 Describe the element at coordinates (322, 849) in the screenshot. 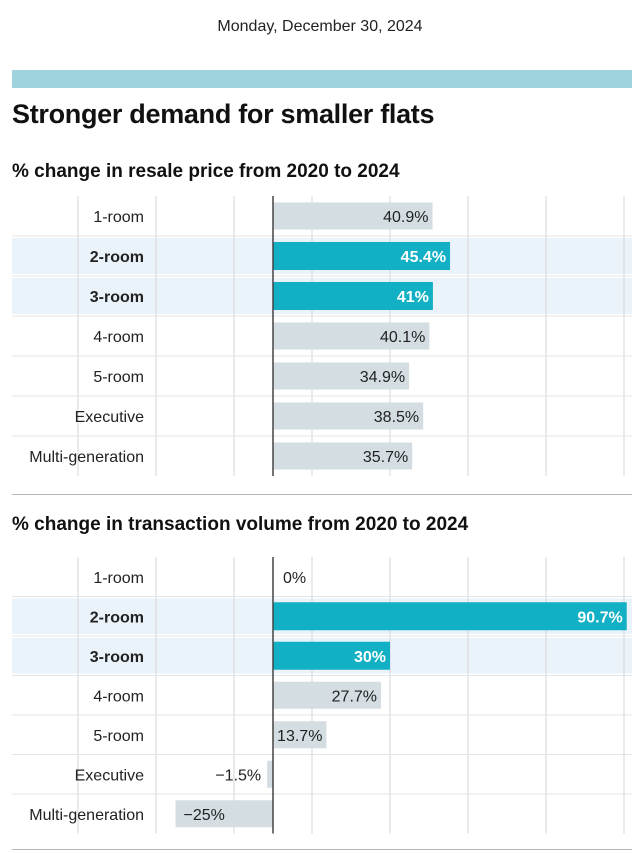

I see `bottom-divider` at that location.